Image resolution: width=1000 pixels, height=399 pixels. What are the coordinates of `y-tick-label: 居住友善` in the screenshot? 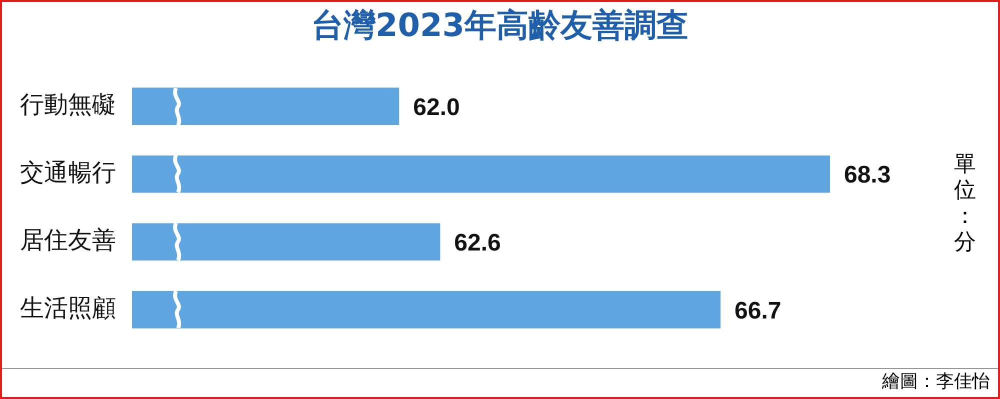 It's located at (68, 240).